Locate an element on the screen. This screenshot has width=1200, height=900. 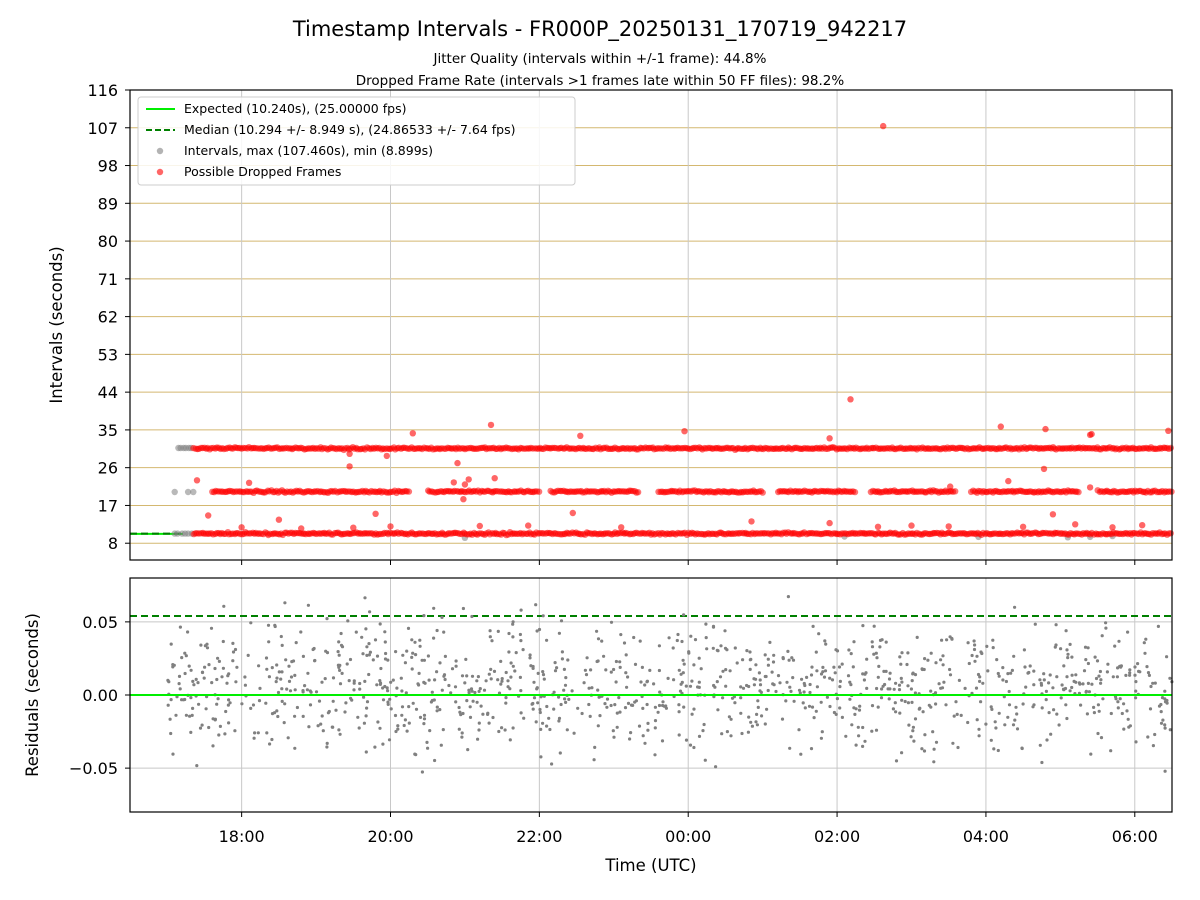
interval-point is located at coordinates (177, 533).